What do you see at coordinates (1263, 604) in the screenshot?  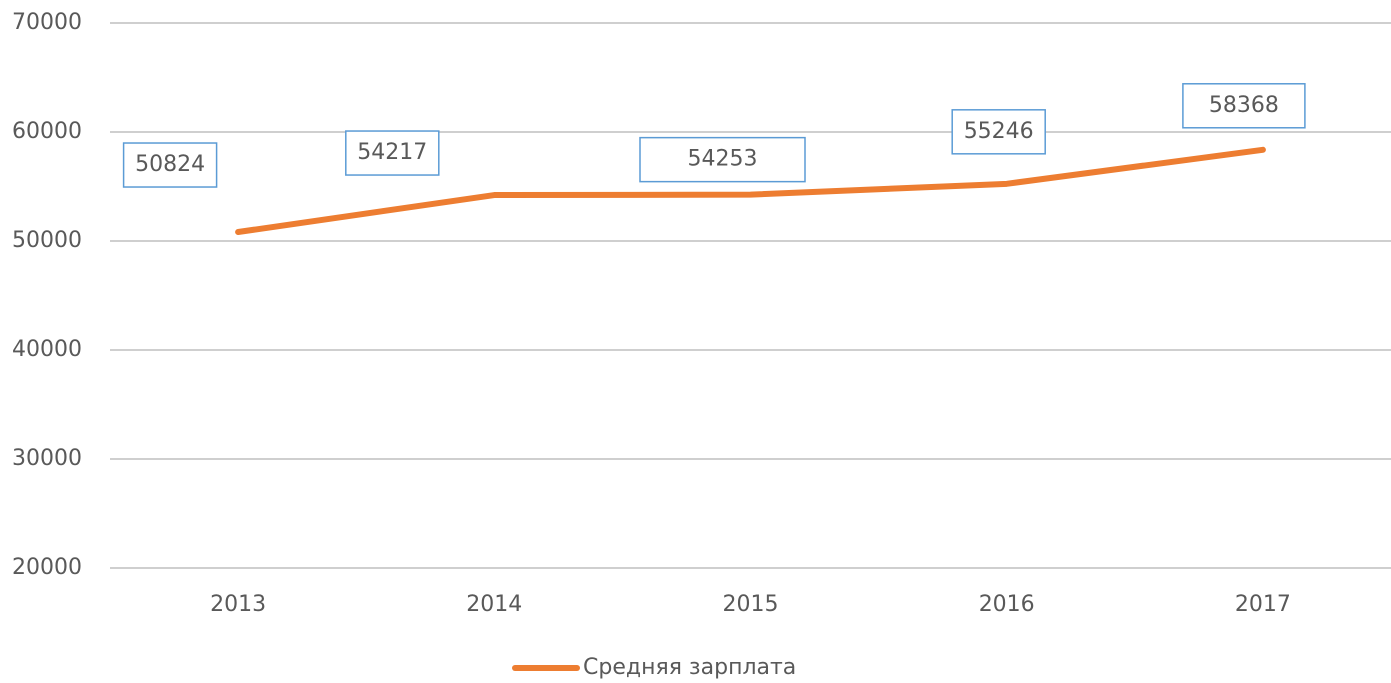 I see `x-tick-label: 2017` at bounding box center [1263, 604].